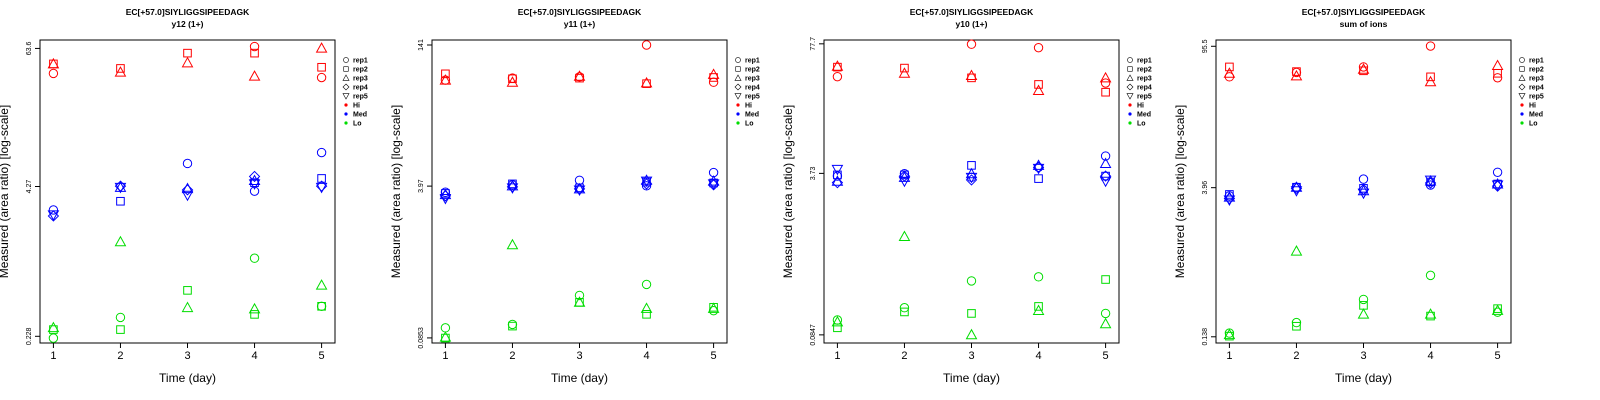 Image resolution: width=1600 pixels, height=400 pixels. I want to click on y-tick-label: 4.27, so click(29, 187).